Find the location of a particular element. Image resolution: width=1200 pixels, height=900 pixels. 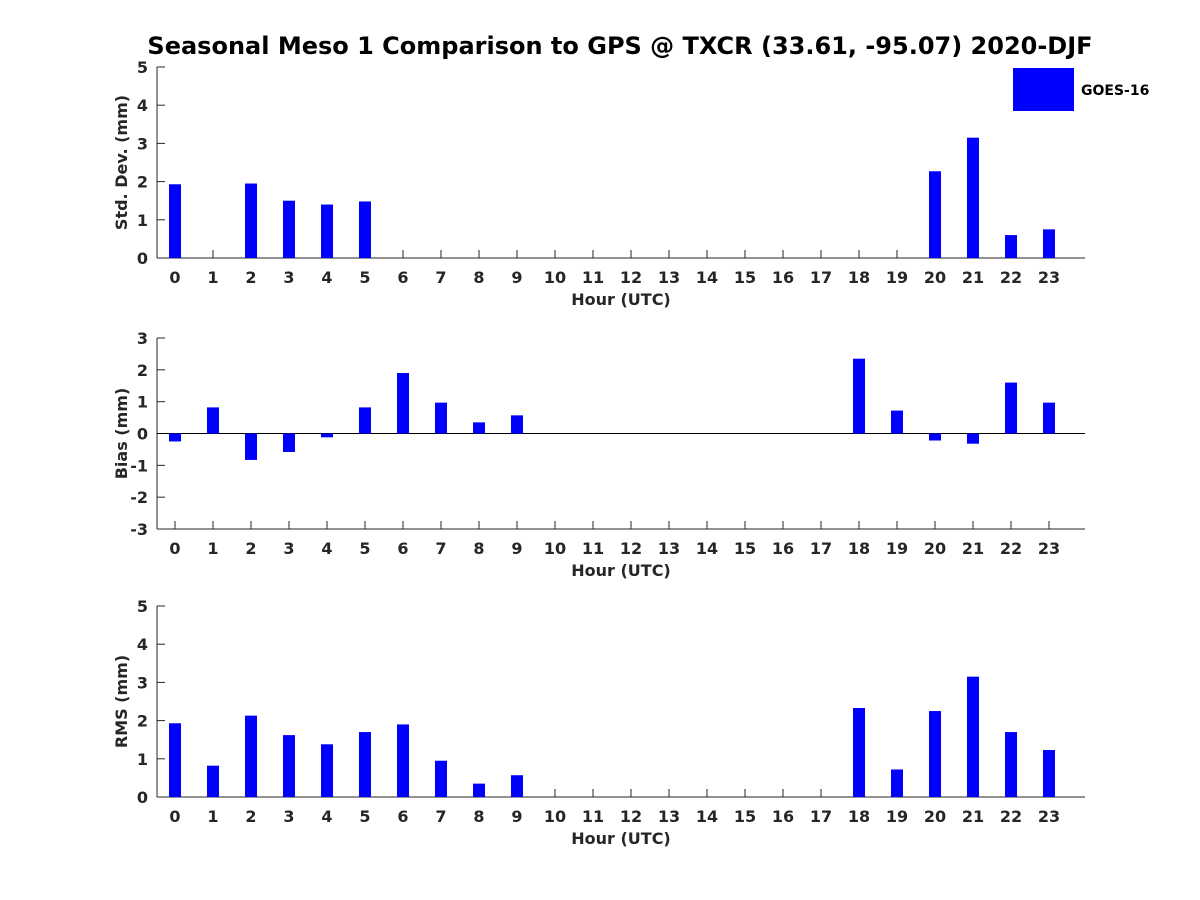

x-tick-label: 8 is located at coordinates (478, 548).